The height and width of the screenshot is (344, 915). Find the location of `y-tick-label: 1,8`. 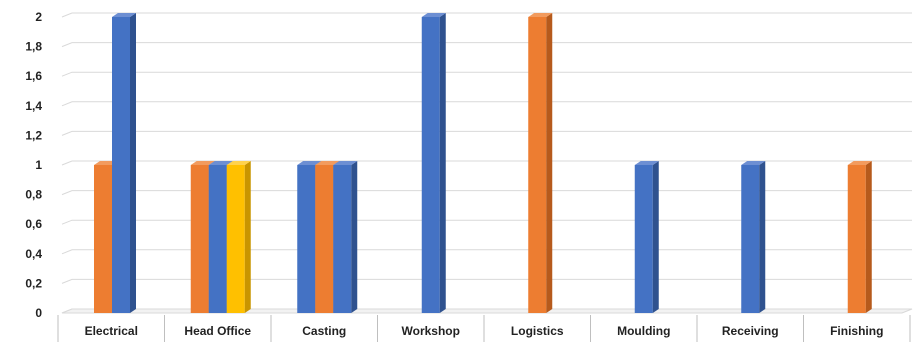

y-tick-label: 1,8 is located at coordinates (33, 47).